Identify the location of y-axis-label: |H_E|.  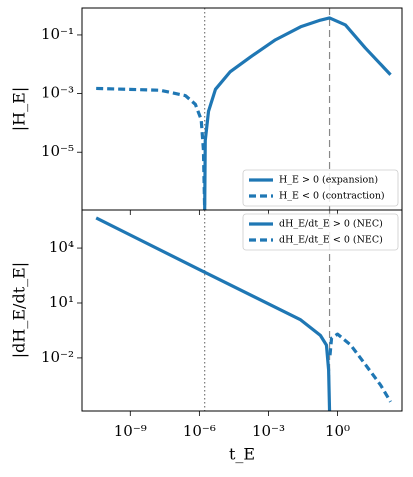
(19, 109).